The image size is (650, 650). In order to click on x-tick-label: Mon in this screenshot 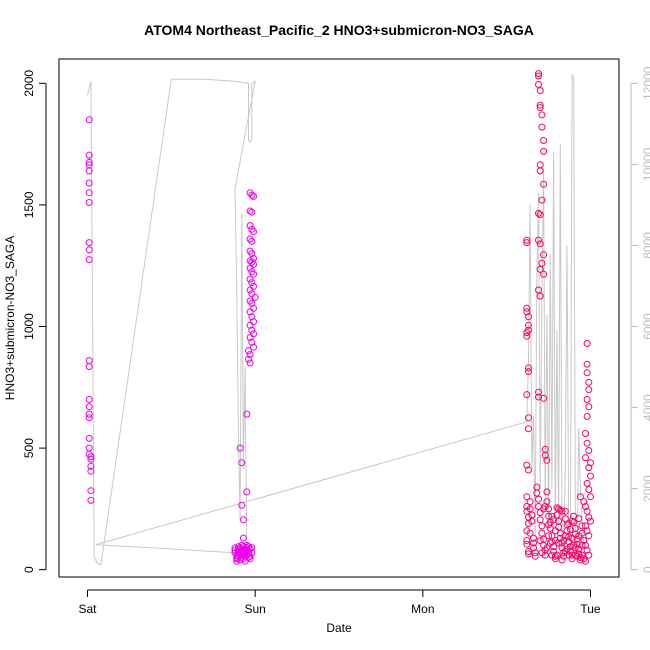, I will do `click(422, 609)`.